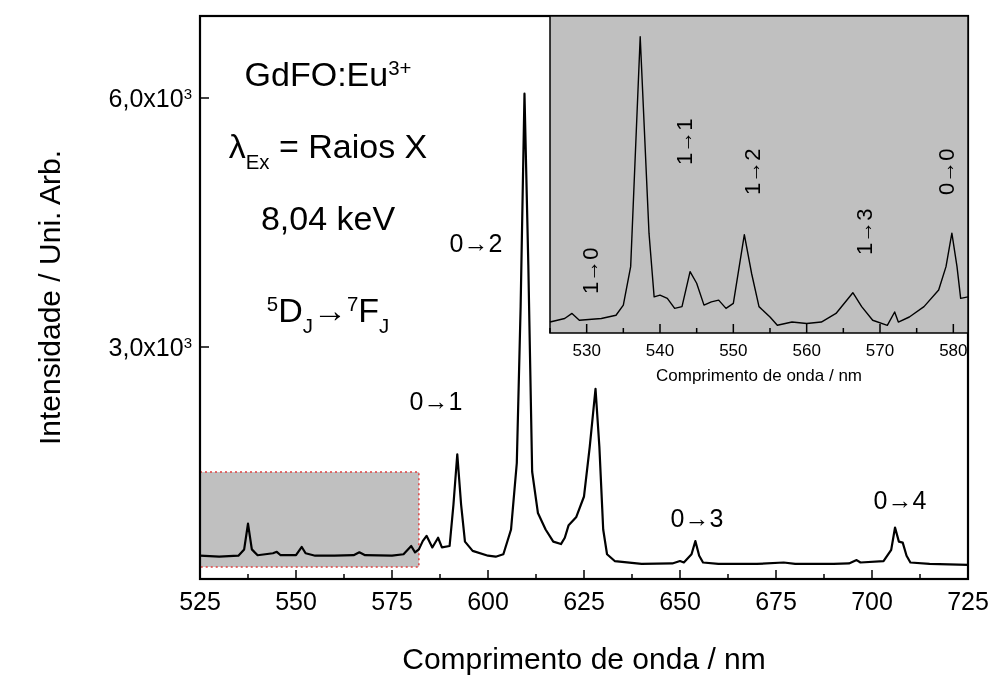  What do you see at coordinates (392, 601) in the screenshot?
I see `x-tick-label: 575` at bounding box center [392, 601].